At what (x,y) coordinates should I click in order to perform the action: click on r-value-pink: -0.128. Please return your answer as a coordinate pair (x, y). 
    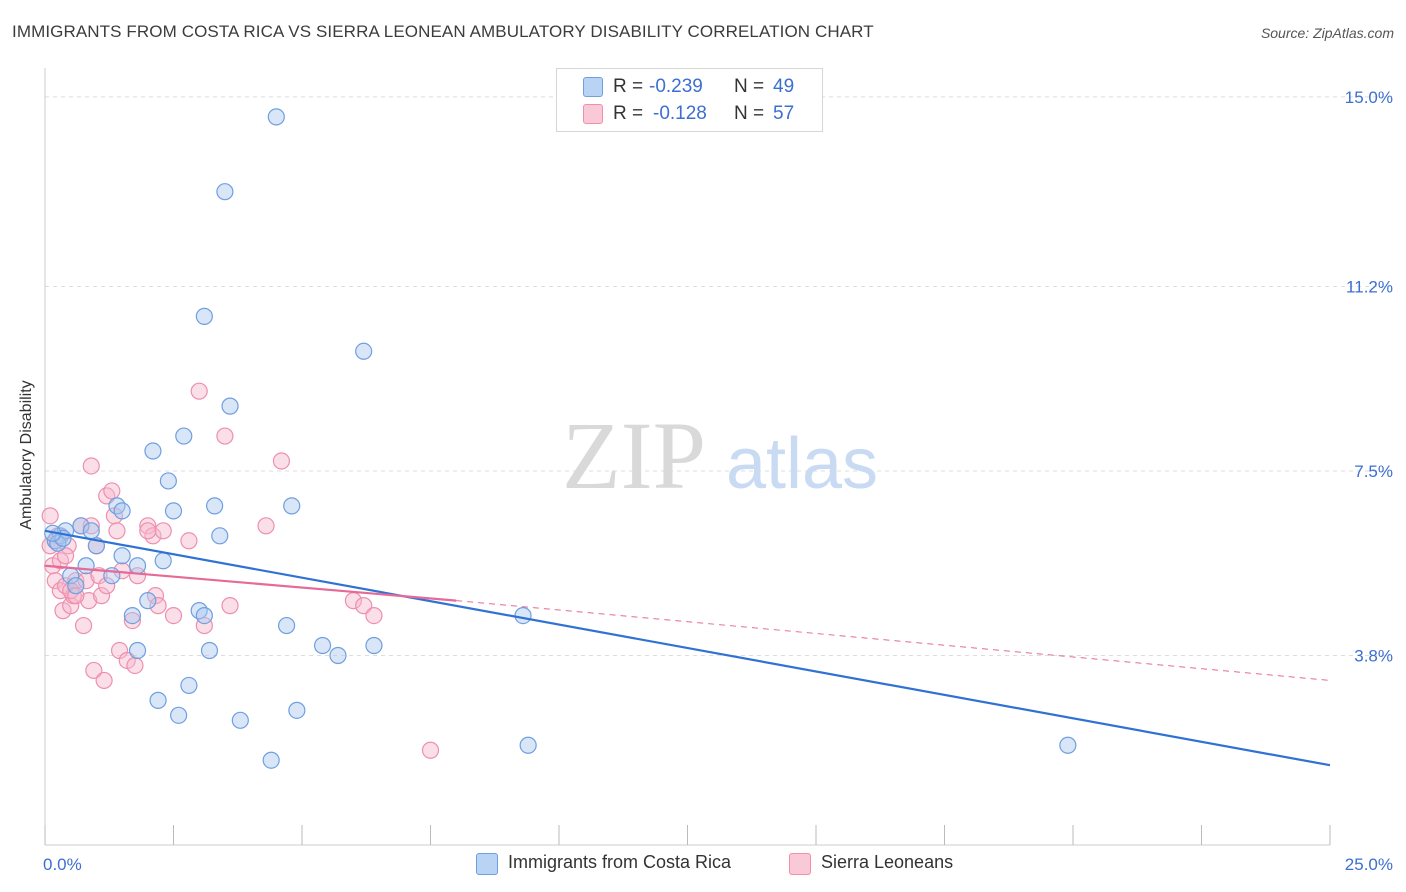
    Looking at the image, I should click on (680, 113).